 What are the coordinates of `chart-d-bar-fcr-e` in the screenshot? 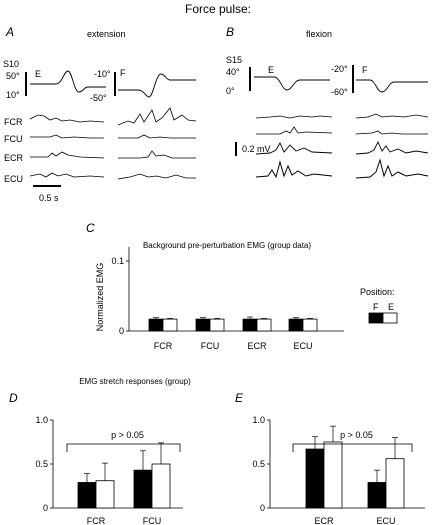 It's located at (105, 494).